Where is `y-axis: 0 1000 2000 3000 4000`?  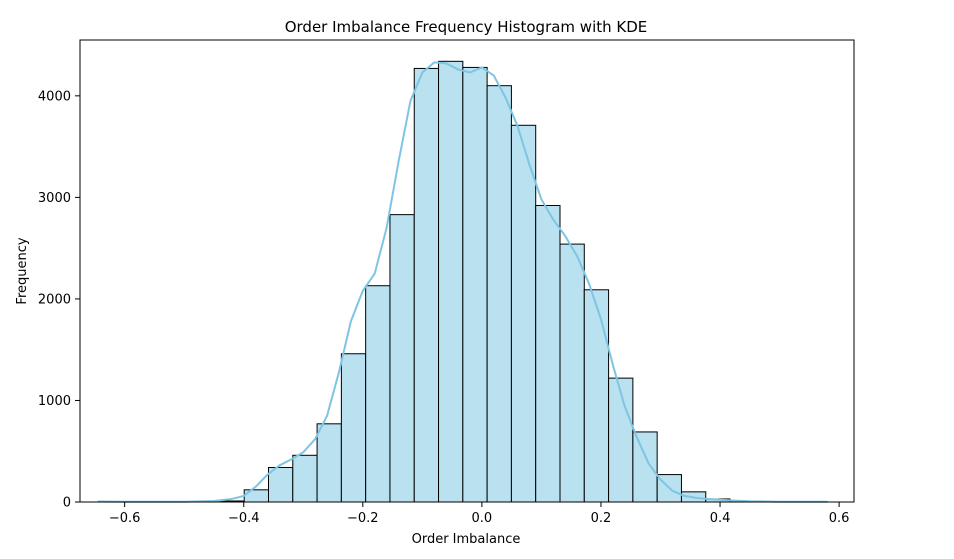
y-axis: 0 1000 2000 3000 4000 is located at coordinates (59, 300).